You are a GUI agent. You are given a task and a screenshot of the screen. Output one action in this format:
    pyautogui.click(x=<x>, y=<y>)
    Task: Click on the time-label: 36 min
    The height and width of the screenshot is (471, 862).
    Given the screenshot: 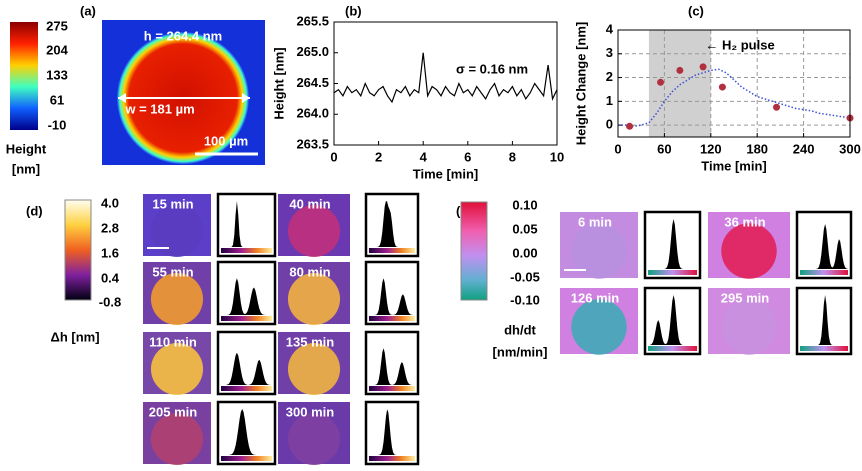 What is the action you would take?
    pyautogui.click(x=744, y=221)
    